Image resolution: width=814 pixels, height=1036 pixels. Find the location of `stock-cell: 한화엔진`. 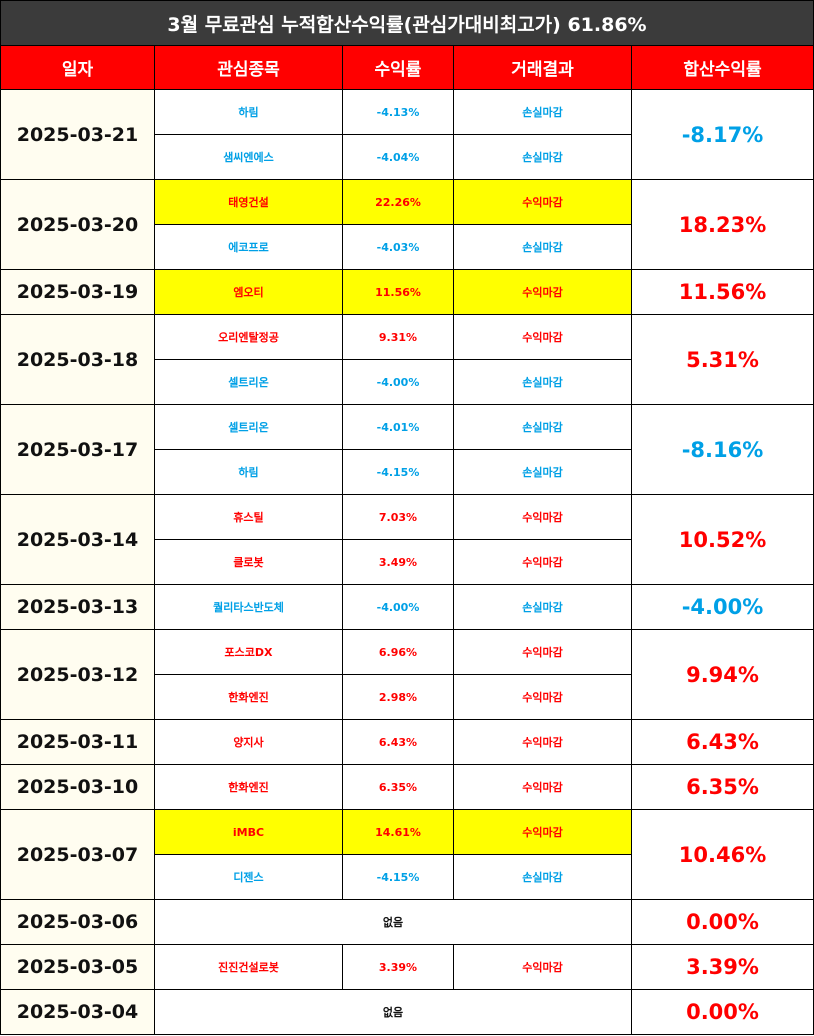

stock-cell: 한화엔진 is located at coordinates (248, 697).